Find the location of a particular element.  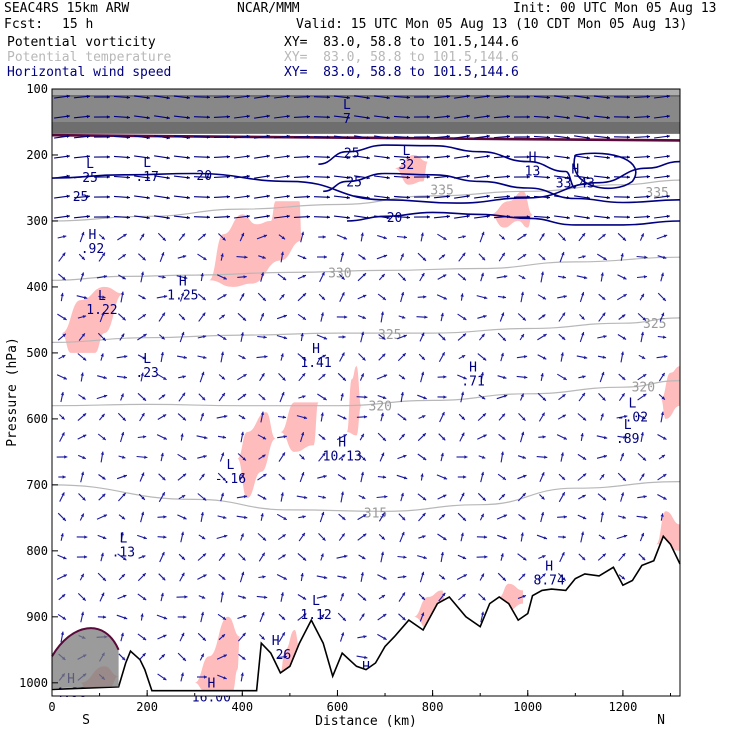

pv-extremum-type: H is located at coordinates (342, 443).